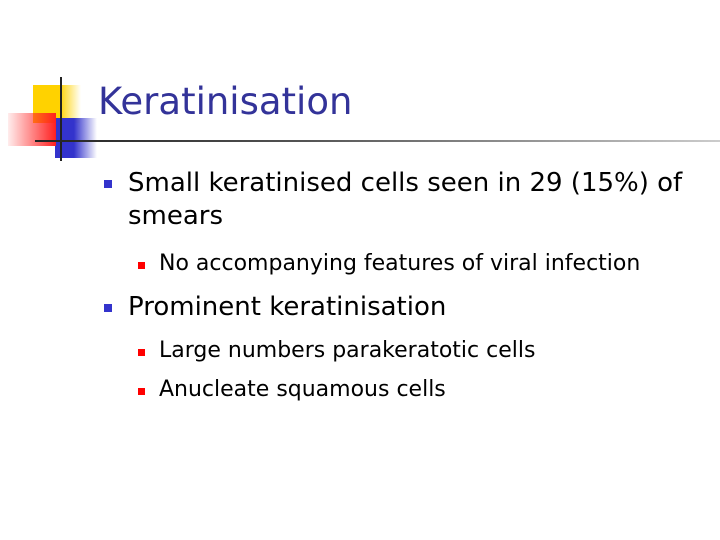  What do you see at coordinates (225, 101) in the screenshot?
I see `slide-title: Keratinisation` at bounding box center [225, 101].